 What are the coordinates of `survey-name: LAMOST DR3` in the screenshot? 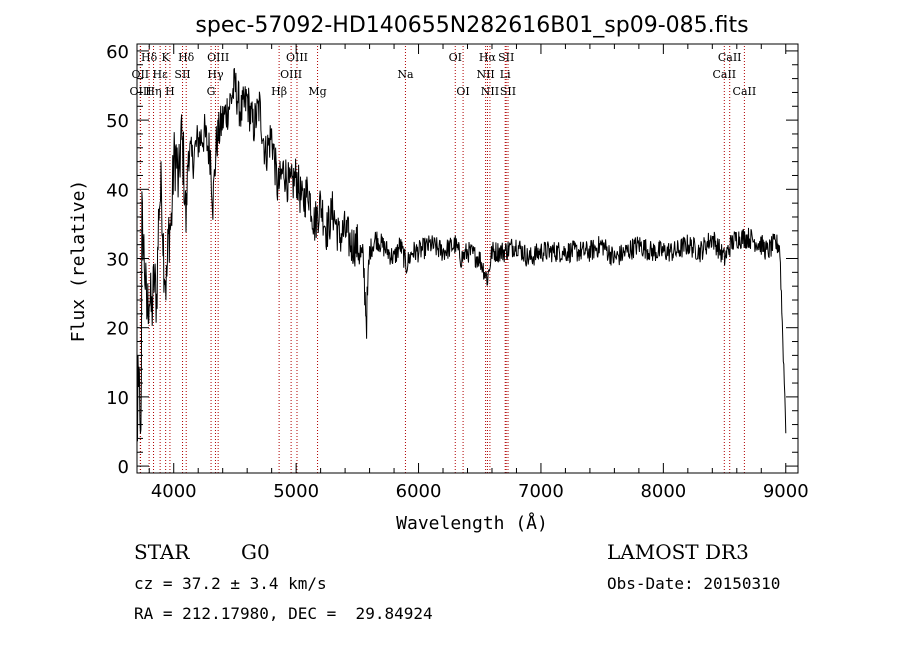 It's located at (678, 552).